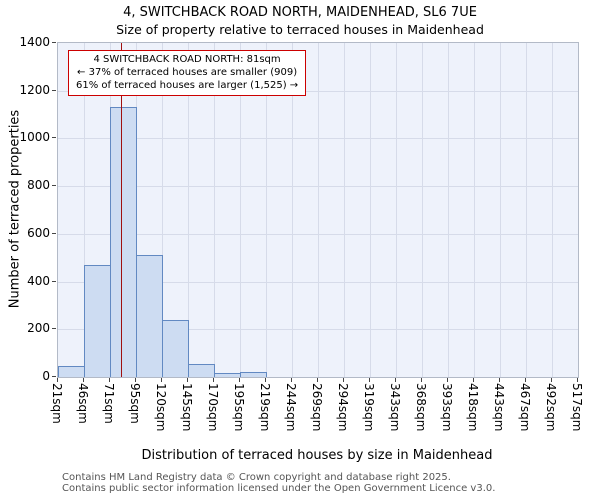 Image resolution: width=600 pixels, height=500 pixels. What do you see at coordinates (551, 407) in the screenshot?
I see `x-tick-label: 492sqm` at bounding box center [551, 407].